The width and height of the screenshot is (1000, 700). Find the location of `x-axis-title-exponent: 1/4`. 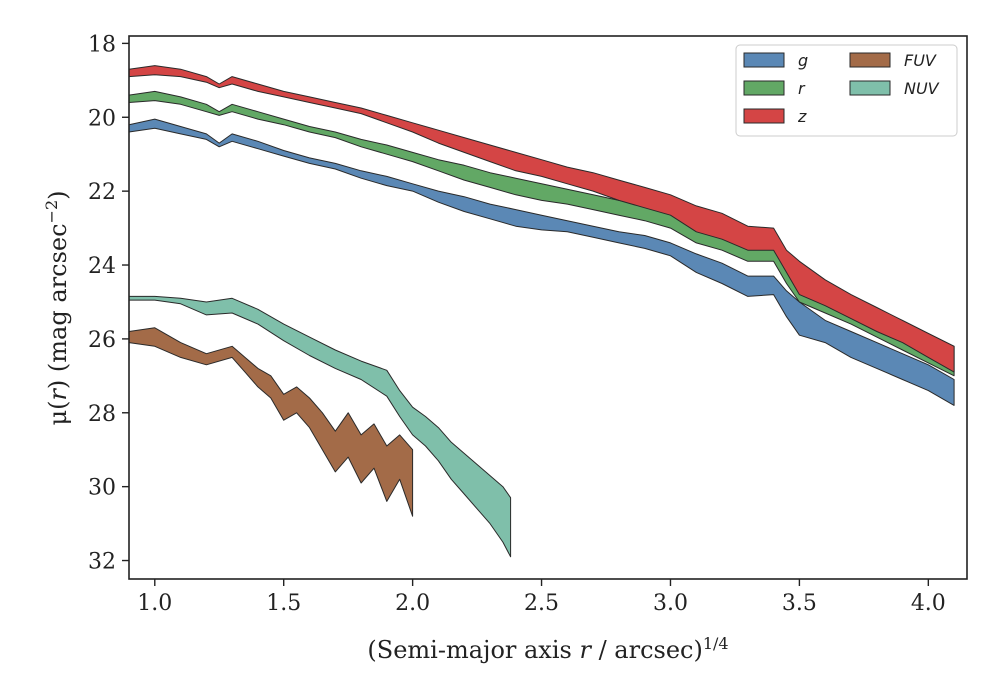

x-axis-title-exponent: 1/4 is located at coordinates (716, 643).